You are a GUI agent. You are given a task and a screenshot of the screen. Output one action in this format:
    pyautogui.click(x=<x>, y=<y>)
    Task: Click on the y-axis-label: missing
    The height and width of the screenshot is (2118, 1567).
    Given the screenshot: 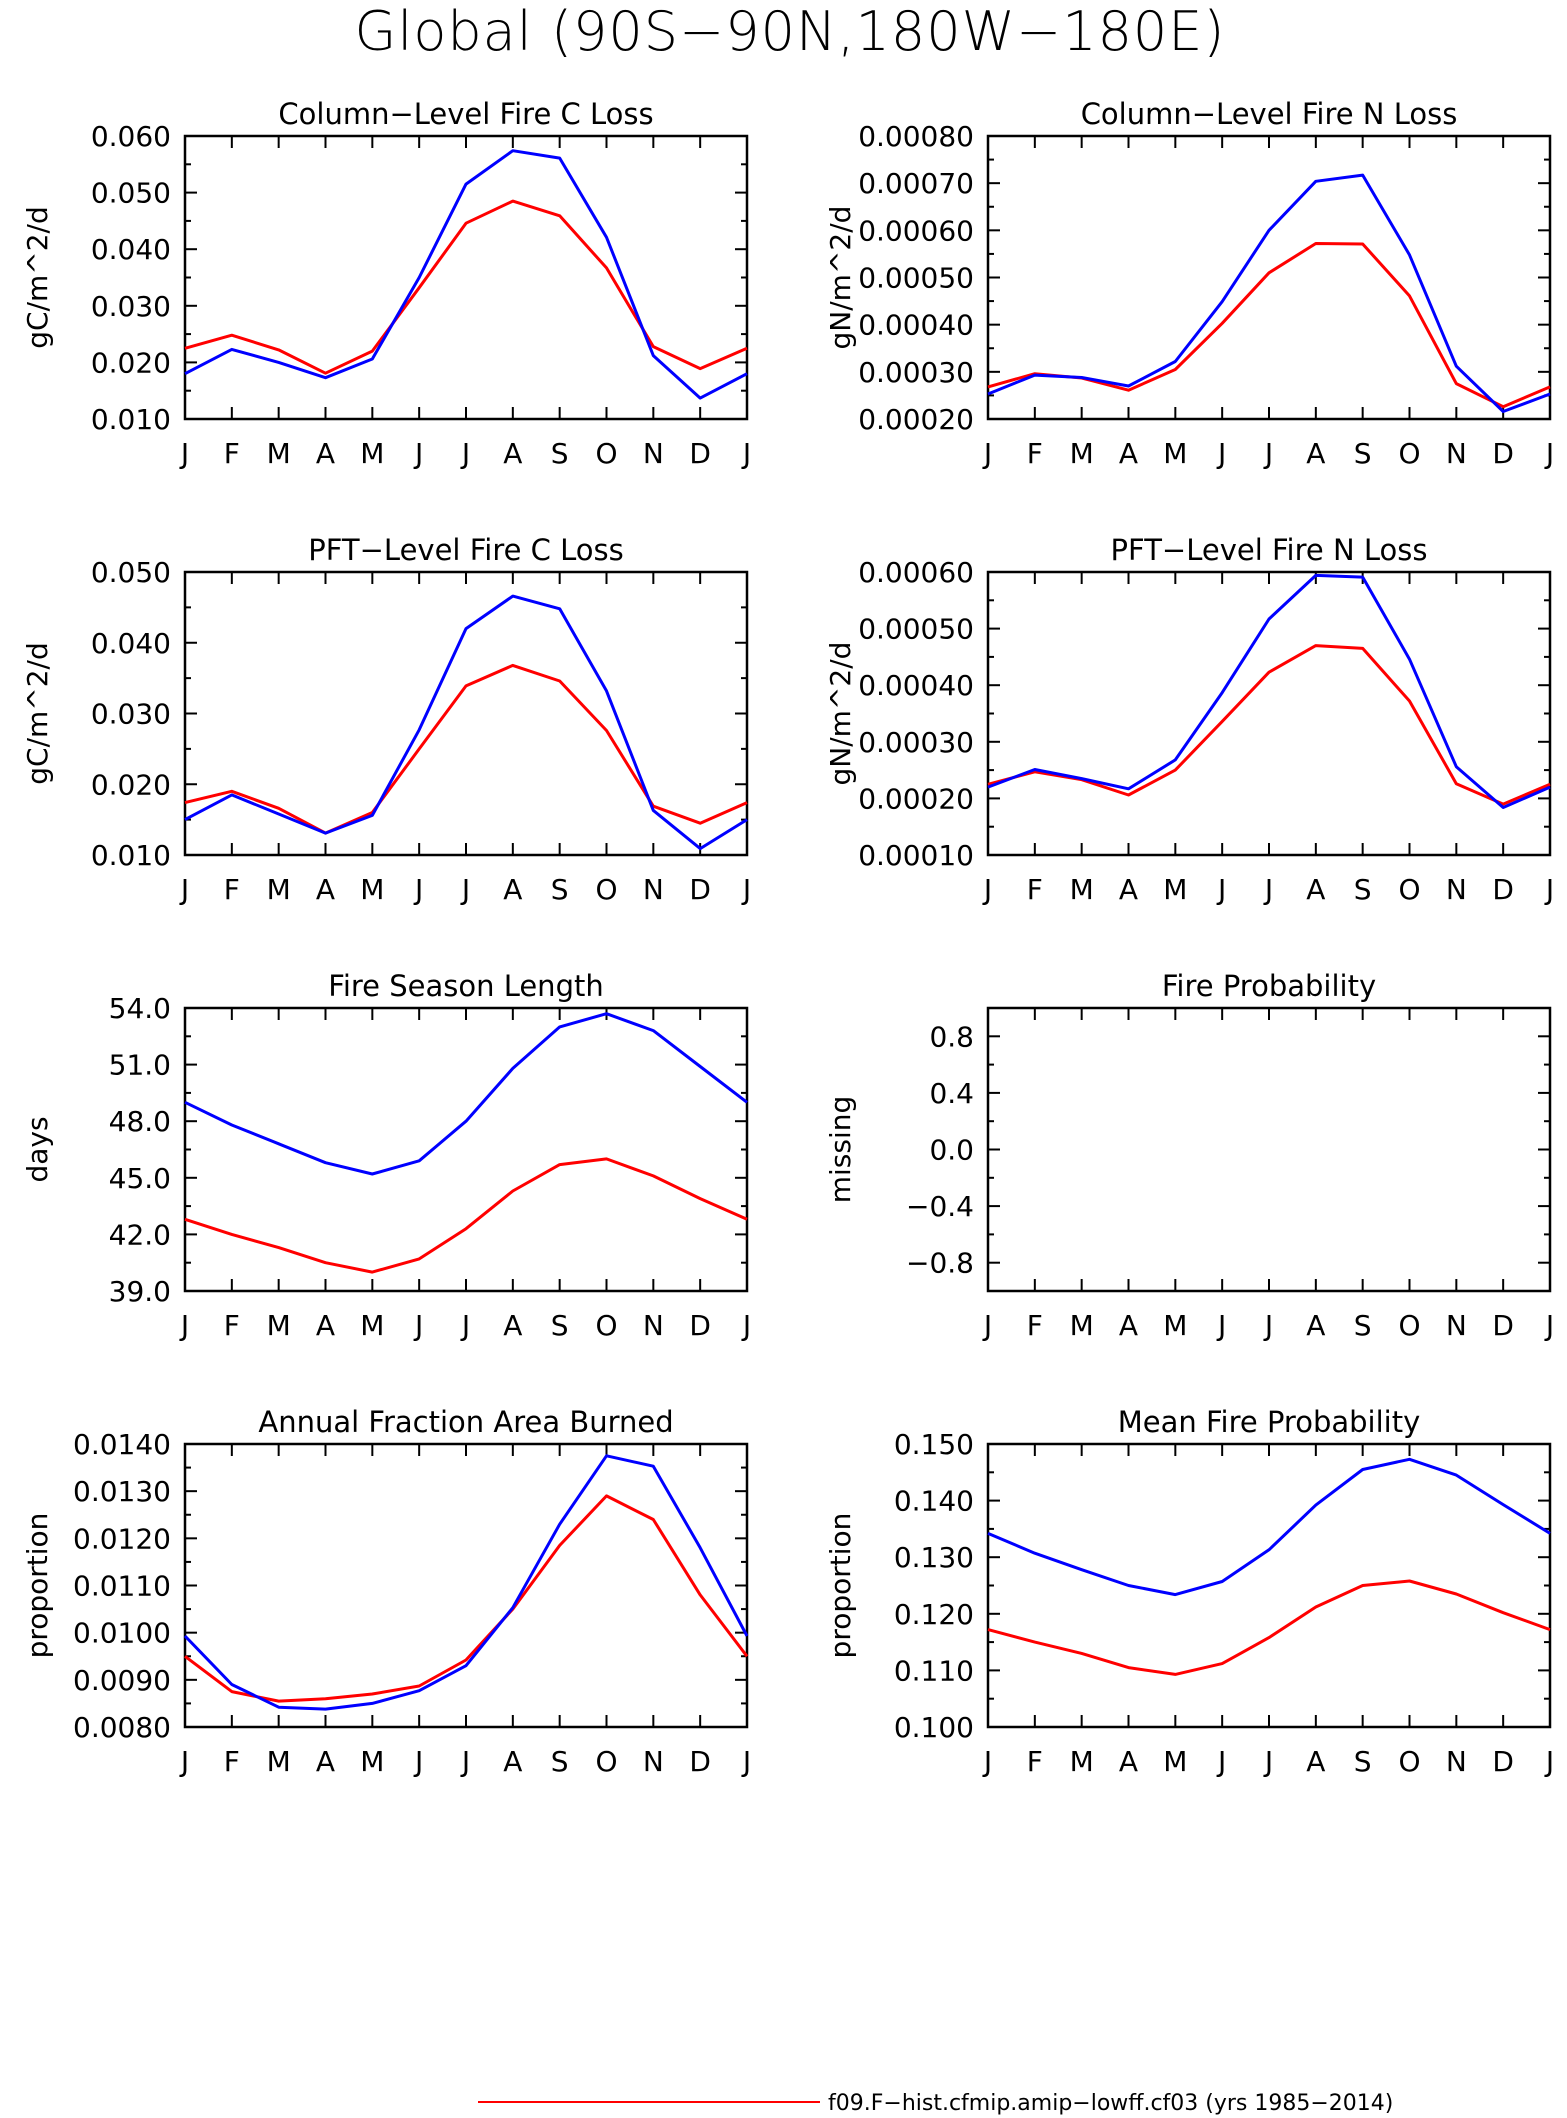 What is the action you would take?
    pyautogui.click(x=840, y=1150)
    